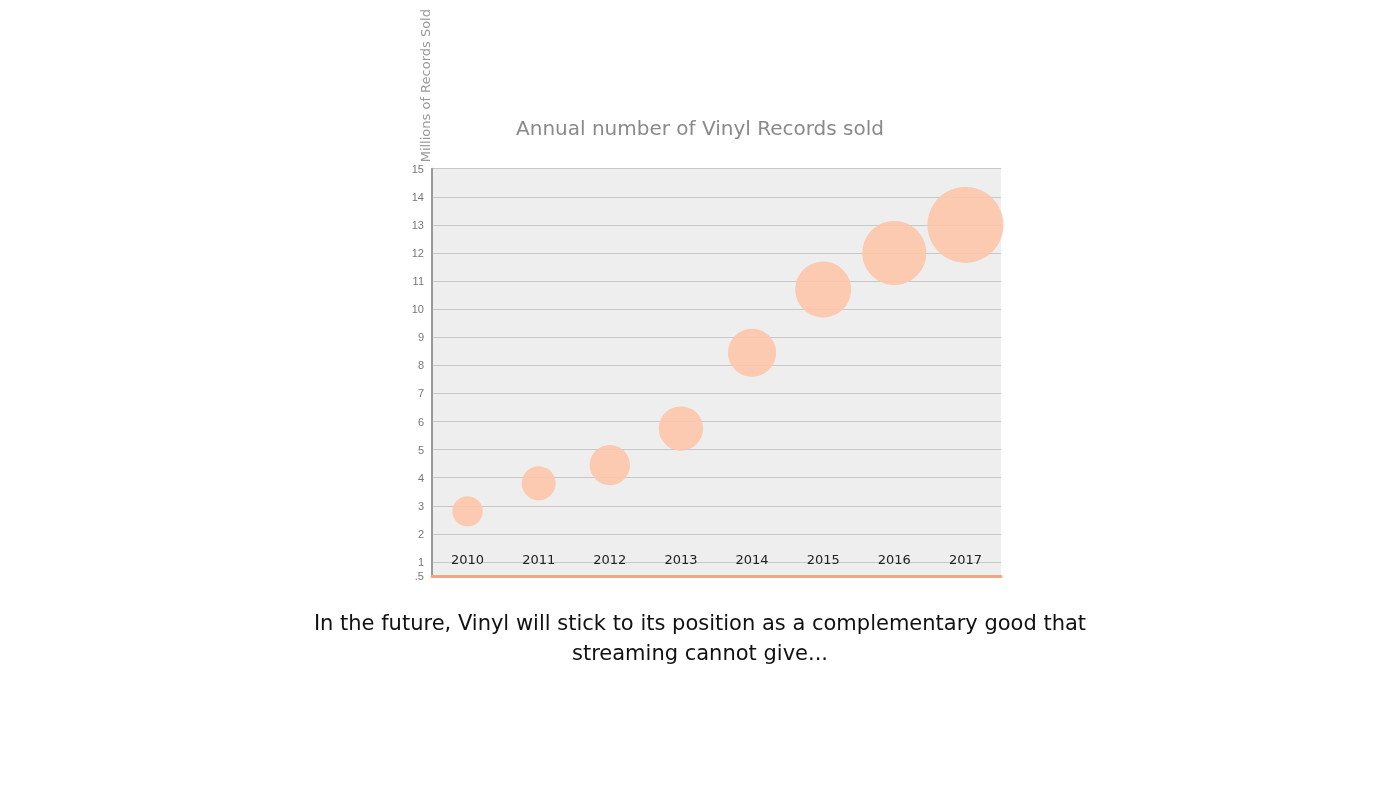  What do you see at coordinates (752, 559) in the screenshot?
I see `x-tick-label: 2014` at bounding box center [752, 559].